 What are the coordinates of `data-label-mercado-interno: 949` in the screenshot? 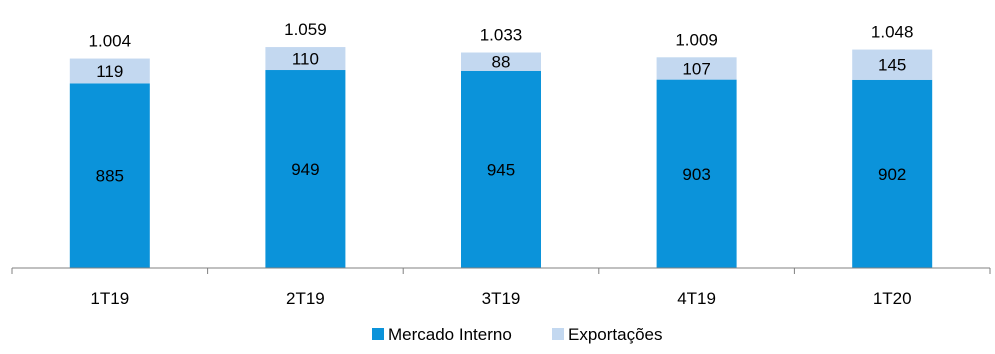 It's located at (305, 169).